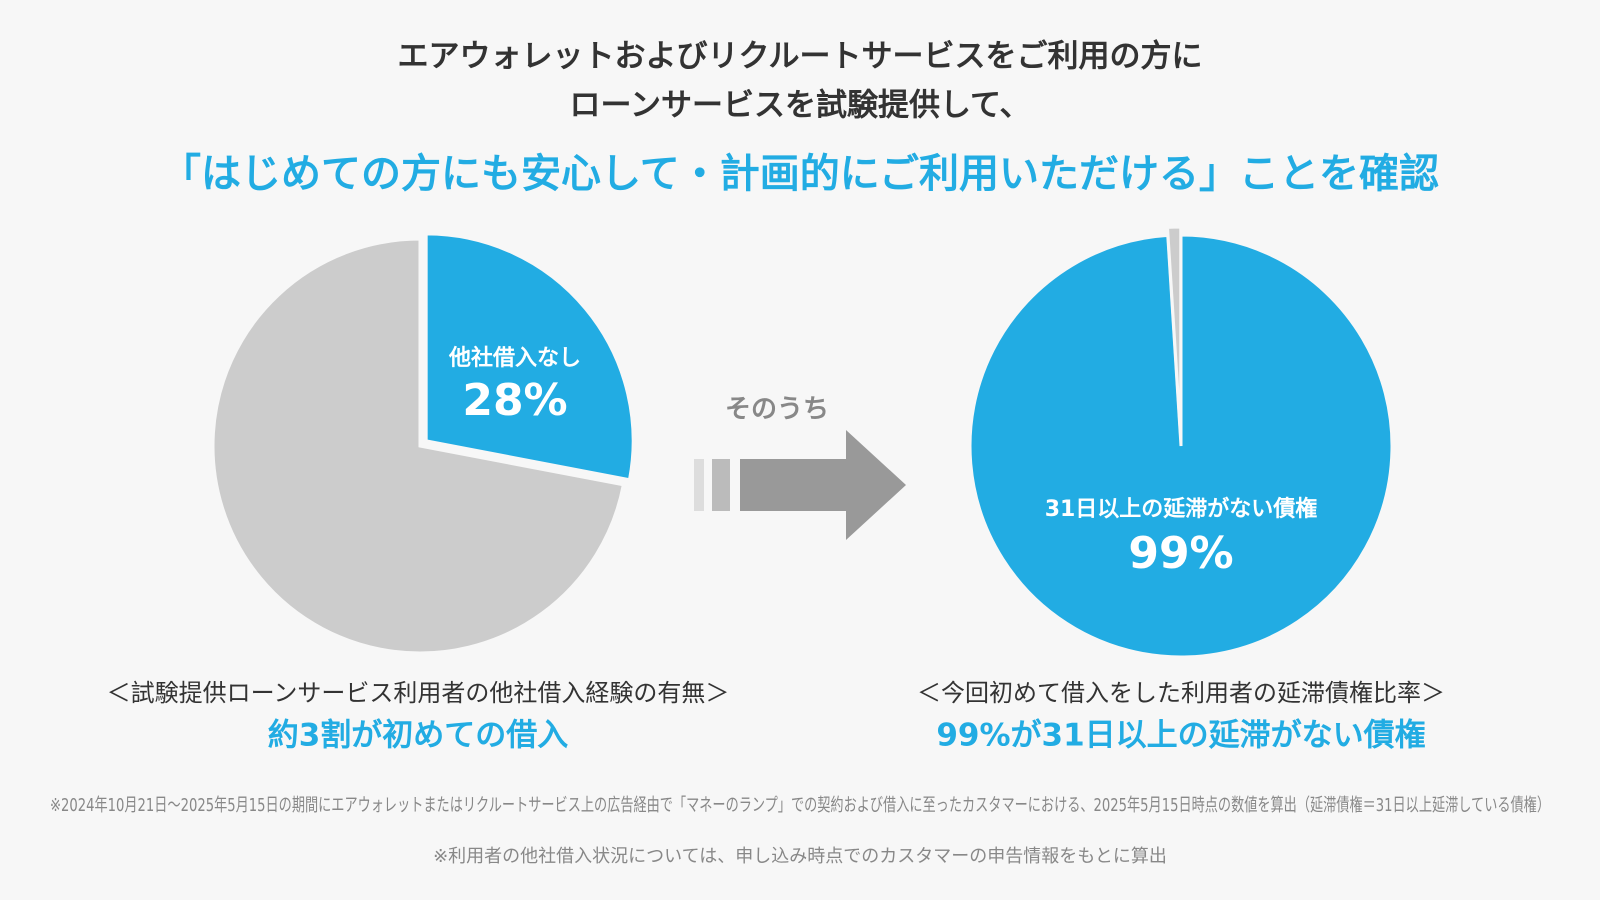 Image resolution: width=1600 pixels, height=900 pixels. I want to click on title-line: ローンサービスを試験提供して、, so click(800, 106).